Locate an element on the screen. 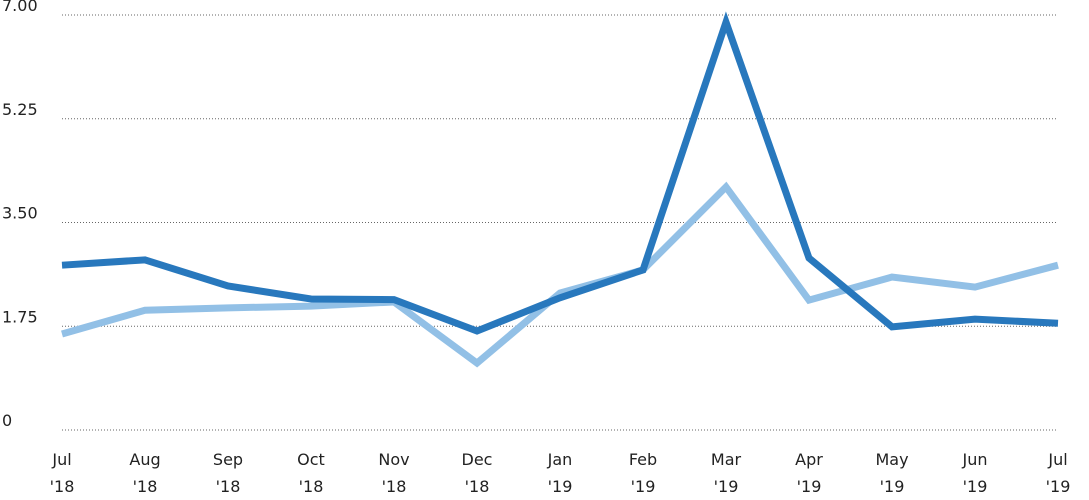 Image resolution: width=1089 pixels, height=500 pixels. x-tick-label: Jun '19 is located at coordinates (975, 473).